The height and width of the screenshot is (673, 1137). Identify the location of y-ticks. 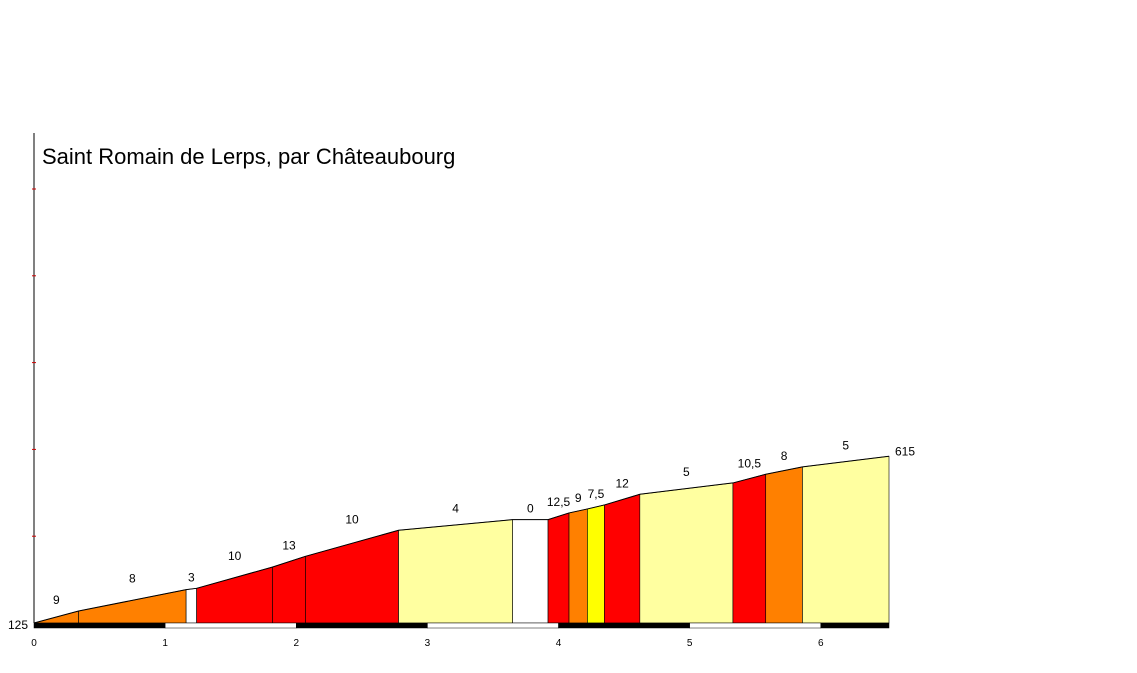
(34, 362).